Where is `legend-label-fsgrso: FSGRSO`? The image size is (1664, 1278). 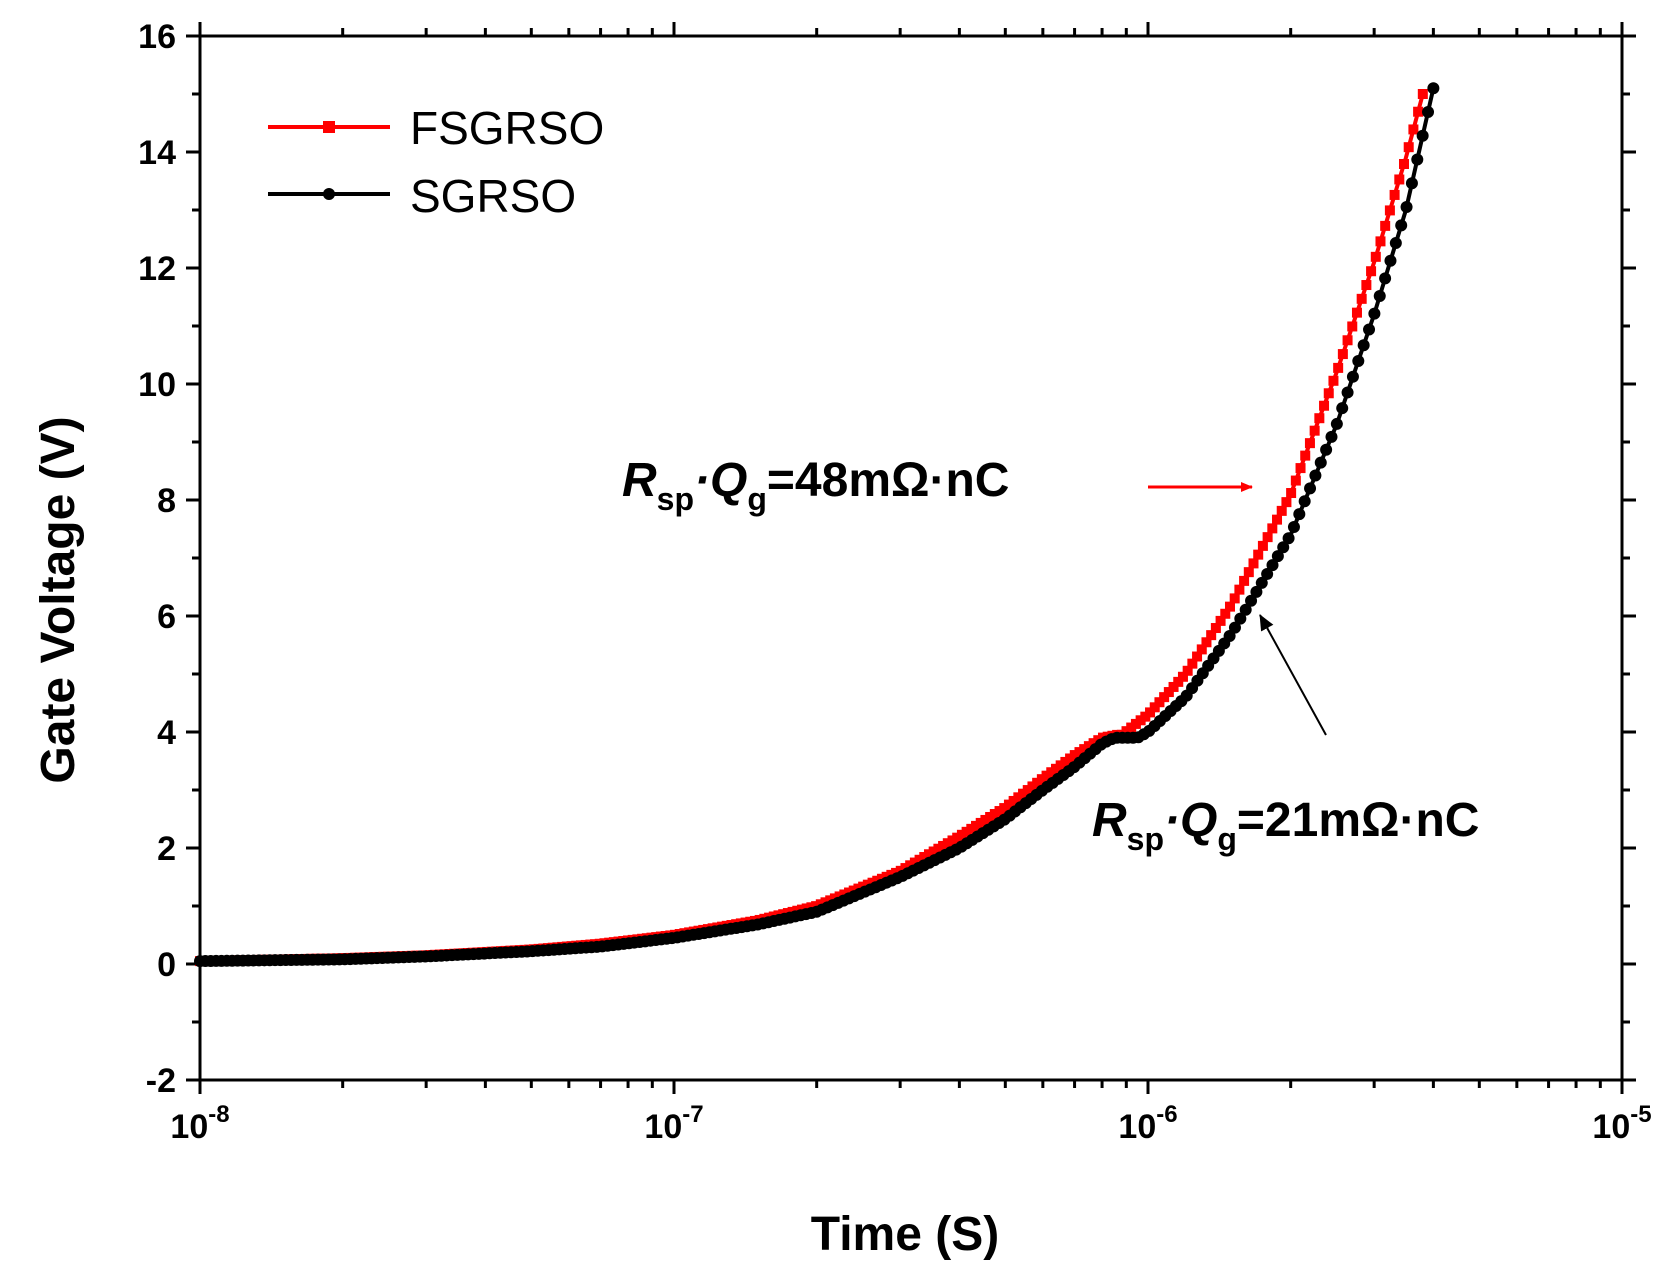
legend-label-fsgrso: FSGRSO is located at coordinates (507, 128).